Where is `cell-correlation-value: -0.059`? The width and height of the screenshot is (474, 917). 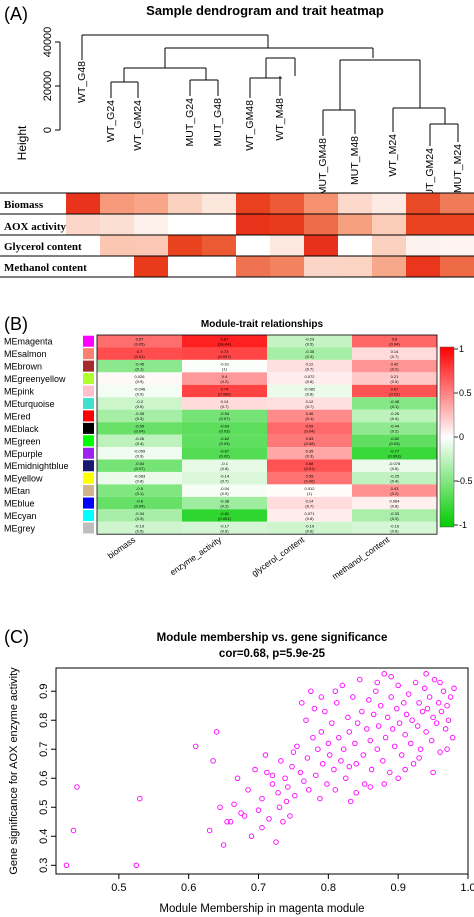 cell-correlation-value: -0.059 is located at coordinates (140, 451).